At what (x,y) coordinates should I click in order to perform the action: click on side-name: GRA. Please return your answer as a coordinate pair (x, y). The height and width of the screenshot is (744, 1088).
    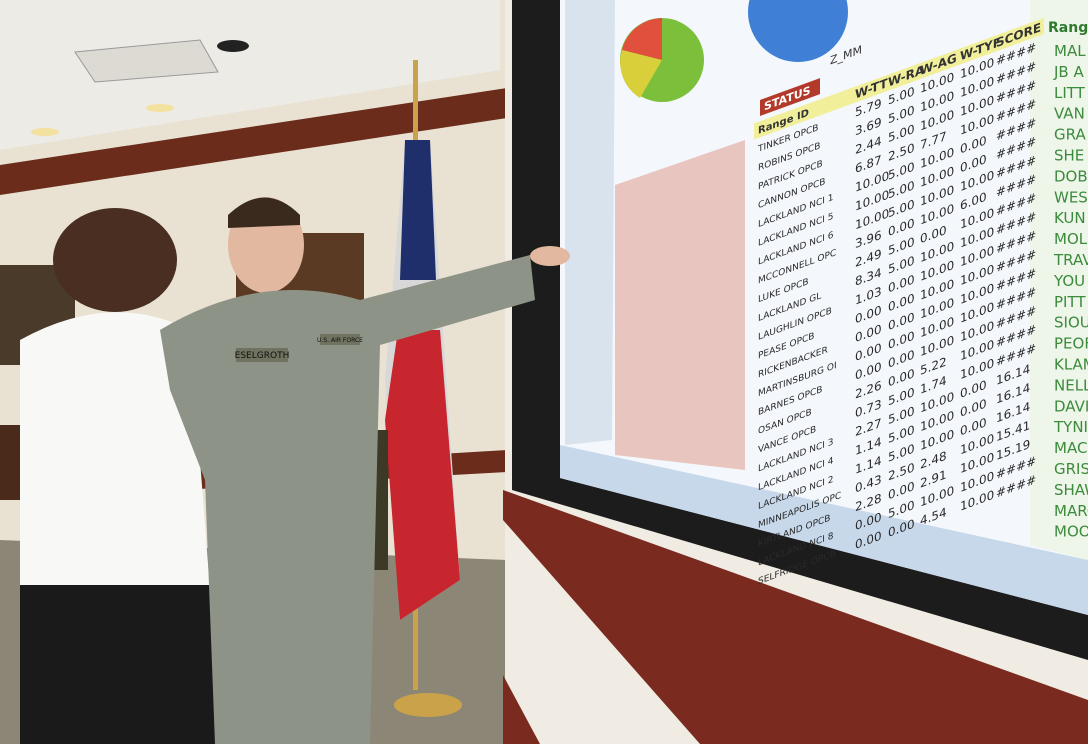
    Looking at the image, I should click on (1070, 135).